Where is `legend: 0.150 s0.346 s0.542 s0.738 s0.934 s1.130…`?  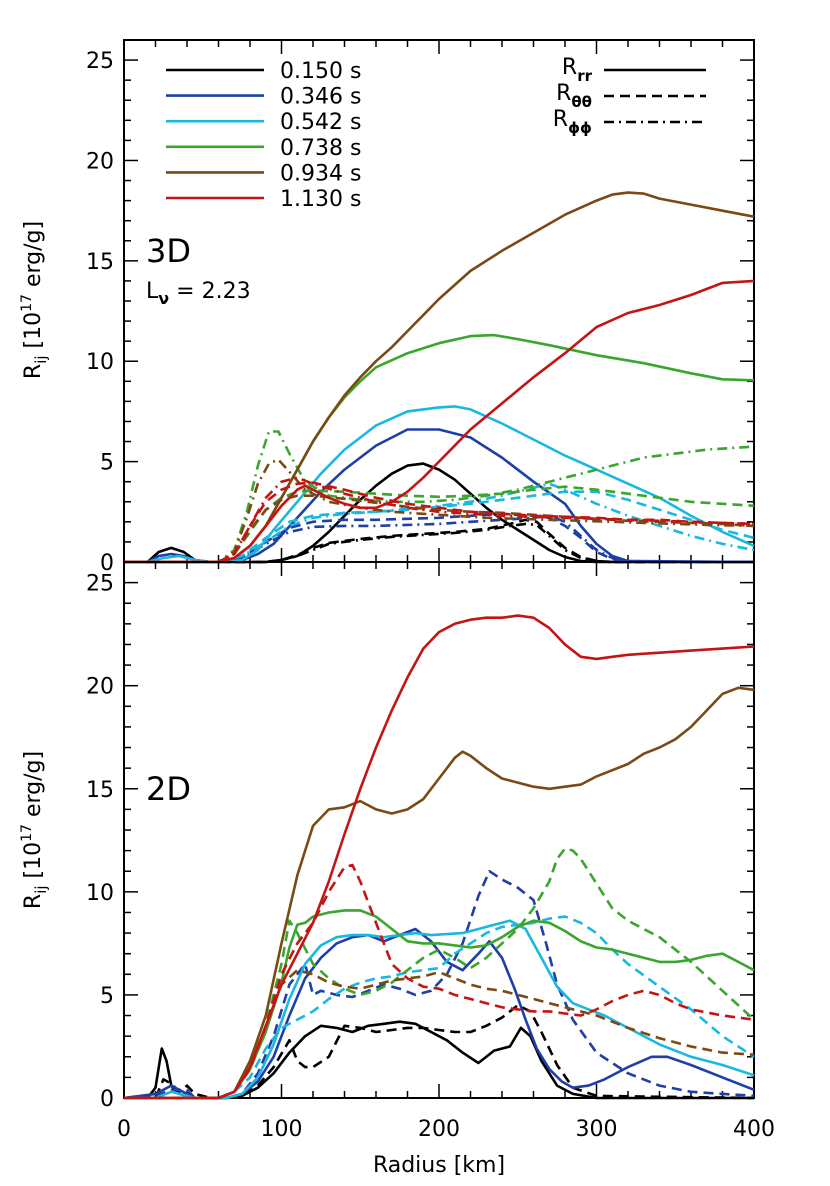
legend: 0.150 s0.346 s0.542 s0.738 s0.934 s1.130… is located at coordinates (436, 133).